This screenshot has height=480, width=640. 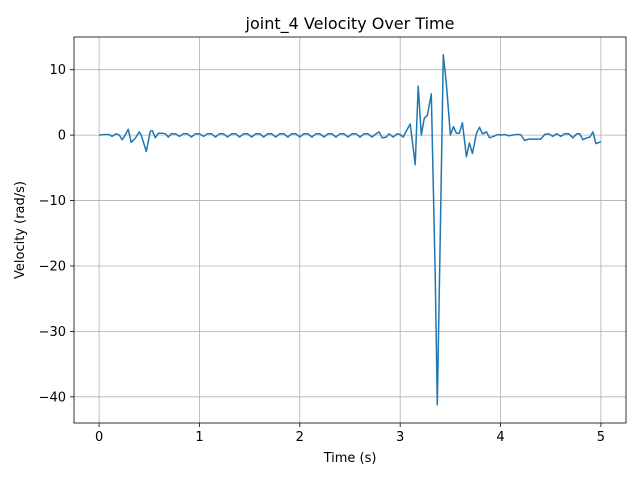 I want to click on x-axis-label: Time (s), so click(x=350, y=458).